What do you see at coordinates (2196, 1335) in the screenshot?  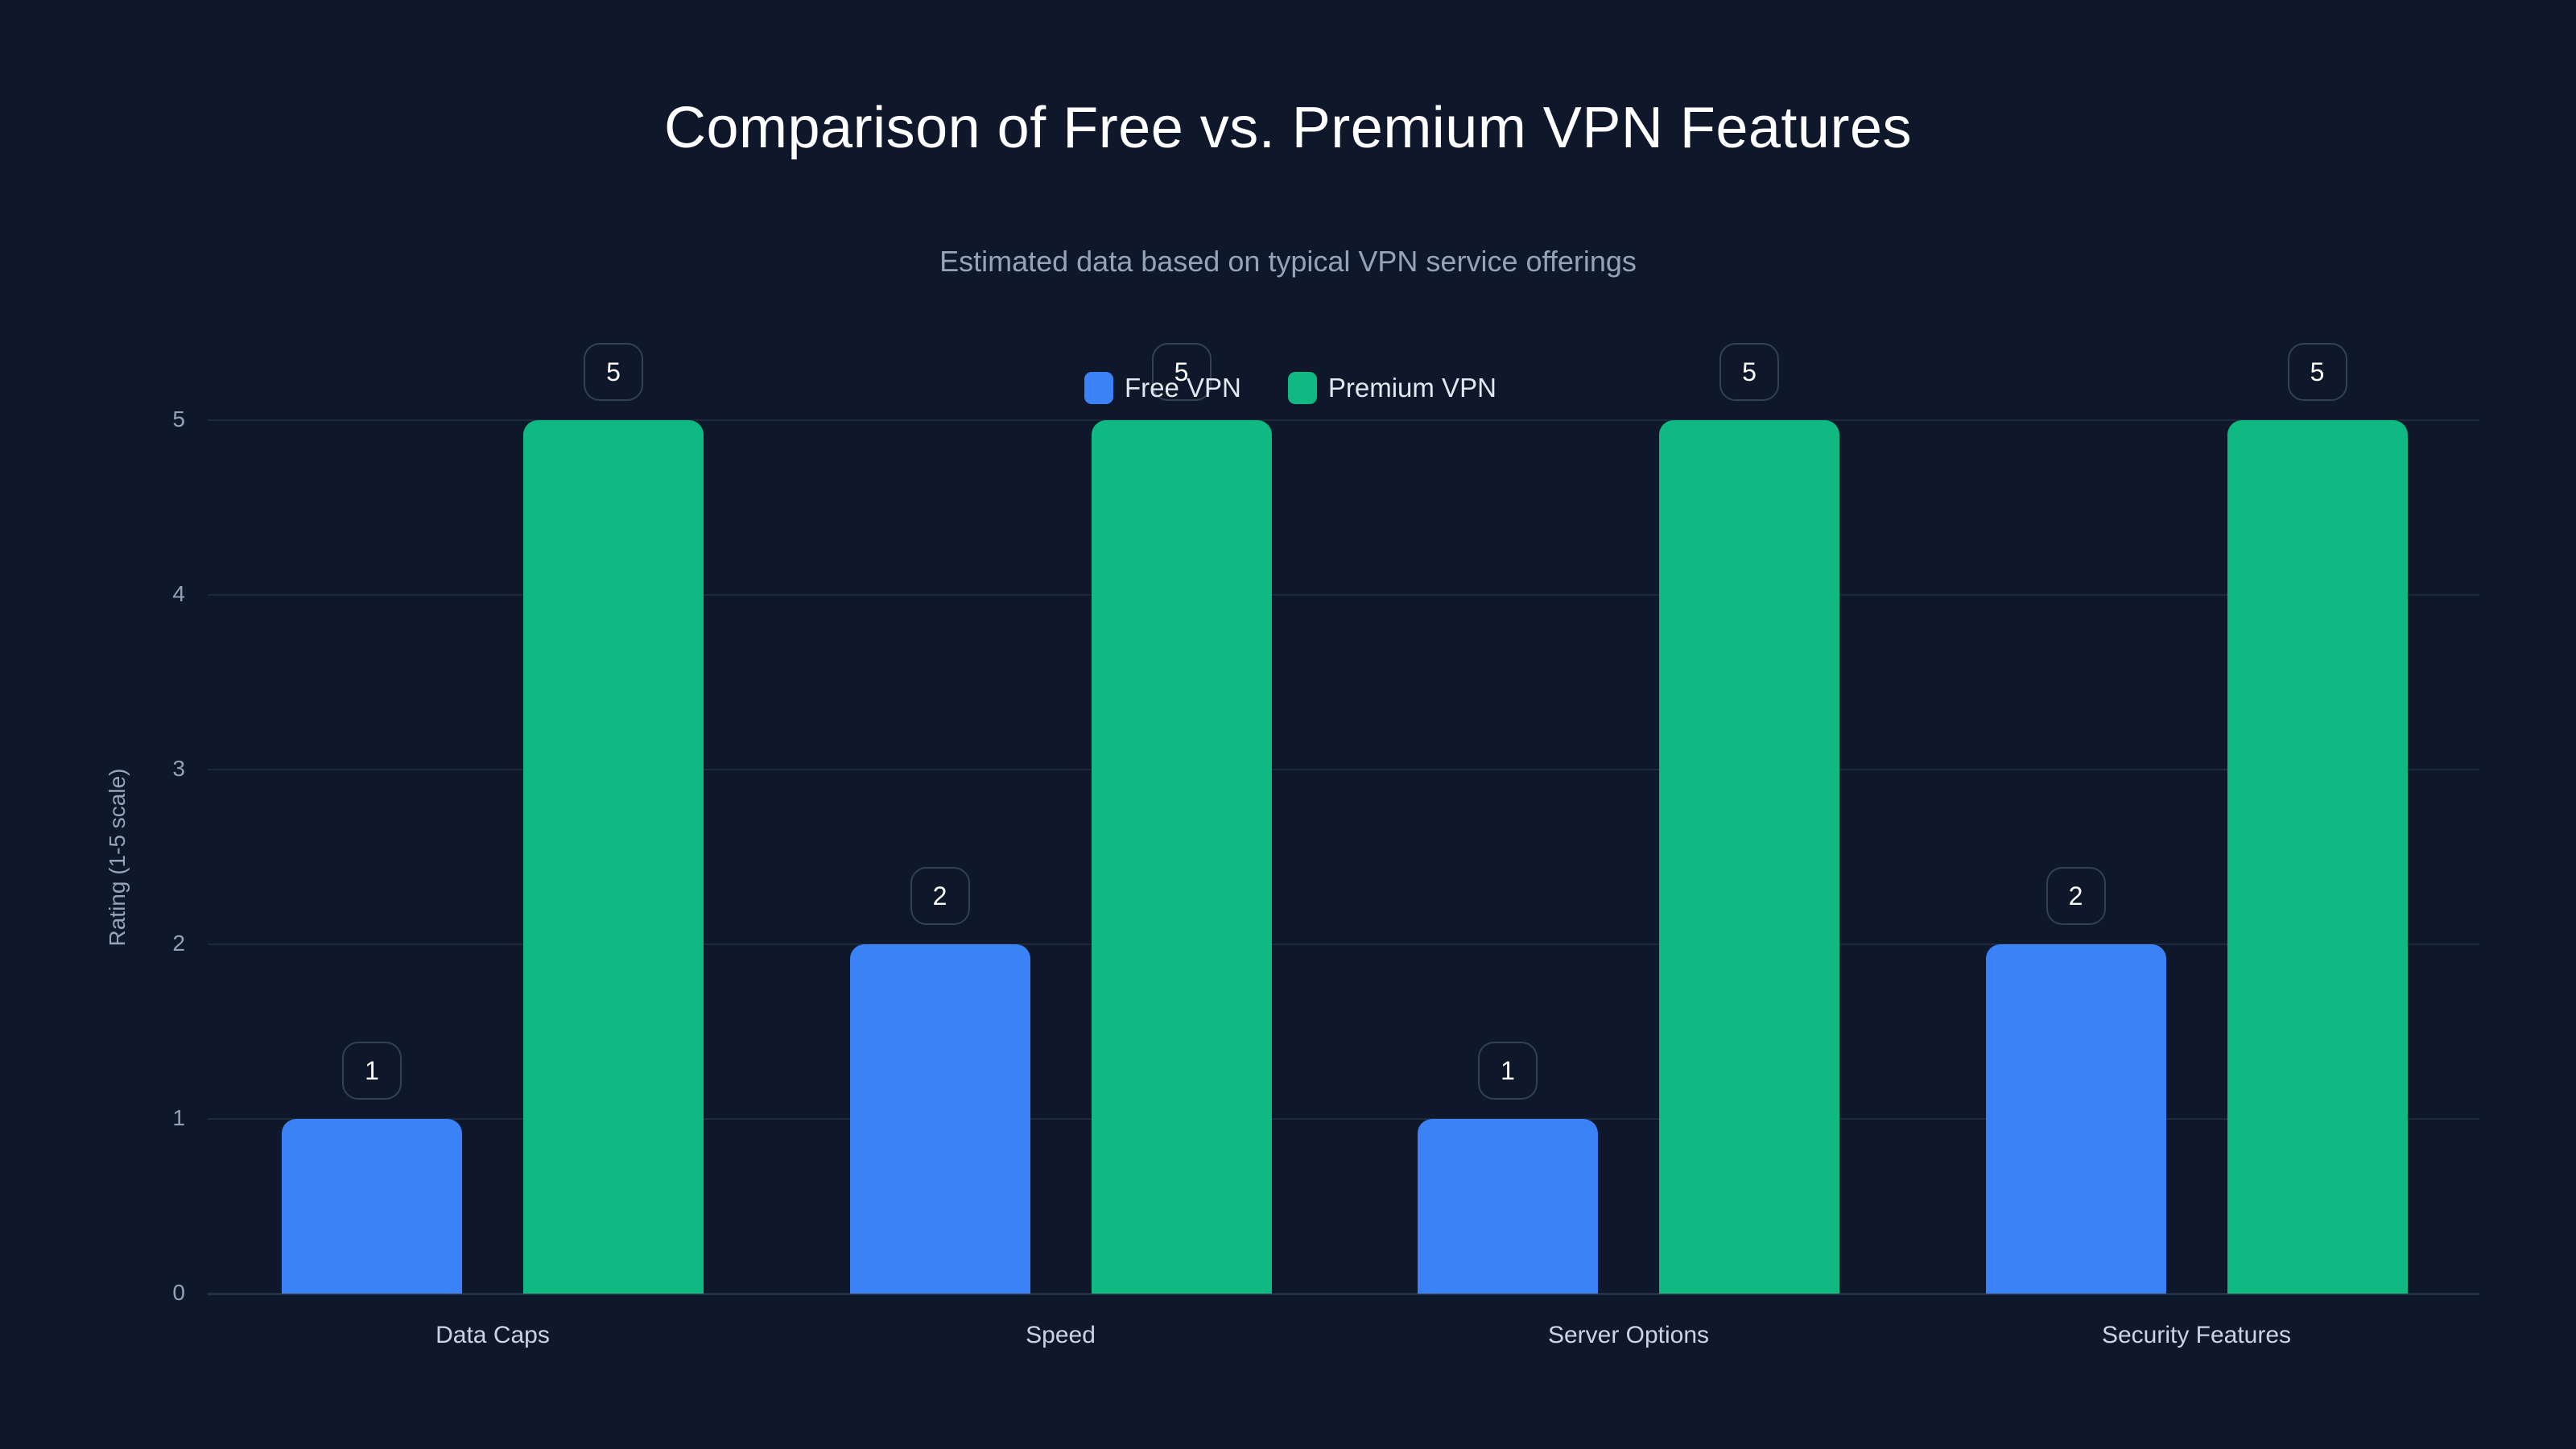 I see `x-tick-label: Security Features` at bounding box center [2196, 1335].